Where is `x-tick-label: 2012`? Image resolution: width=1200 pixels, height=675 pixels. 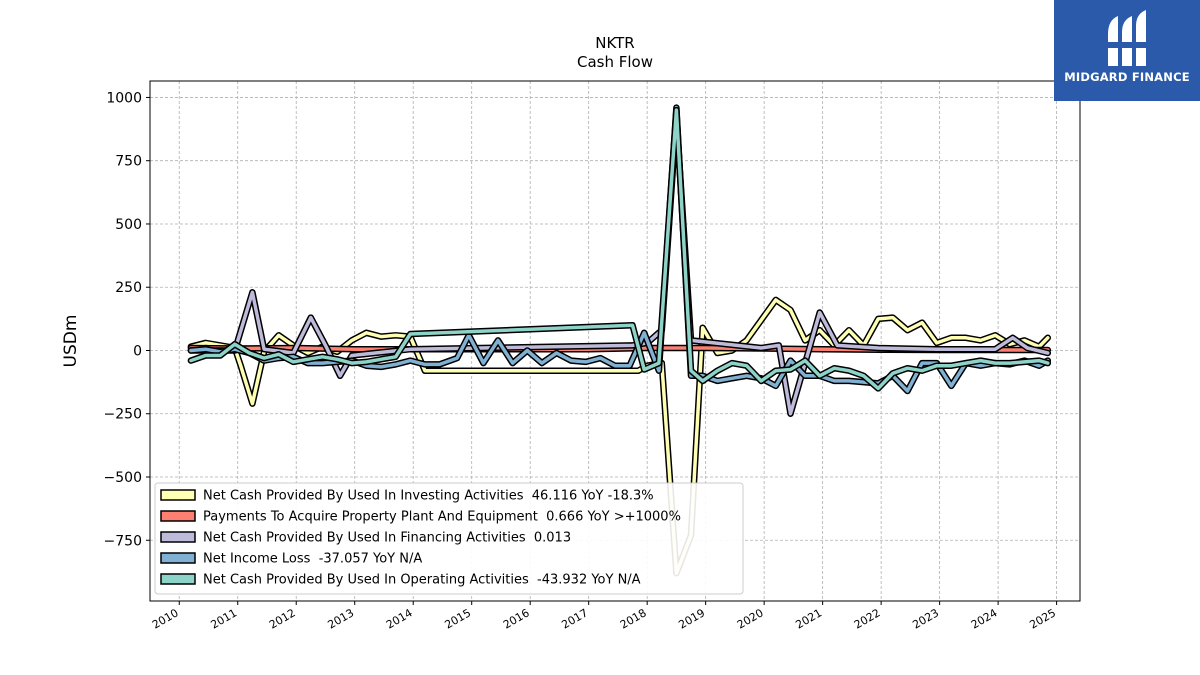
x-tick-label: 2012 is located at coordinates (282, 618).